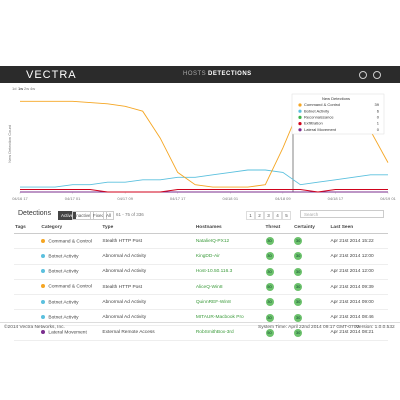 Image resolution: width=400 pixels, height=400 pixels. What do you see at coordinates (229, 228) in the screenshot?
I see `column-header: Hostnames` at bounding box center [229, 228].